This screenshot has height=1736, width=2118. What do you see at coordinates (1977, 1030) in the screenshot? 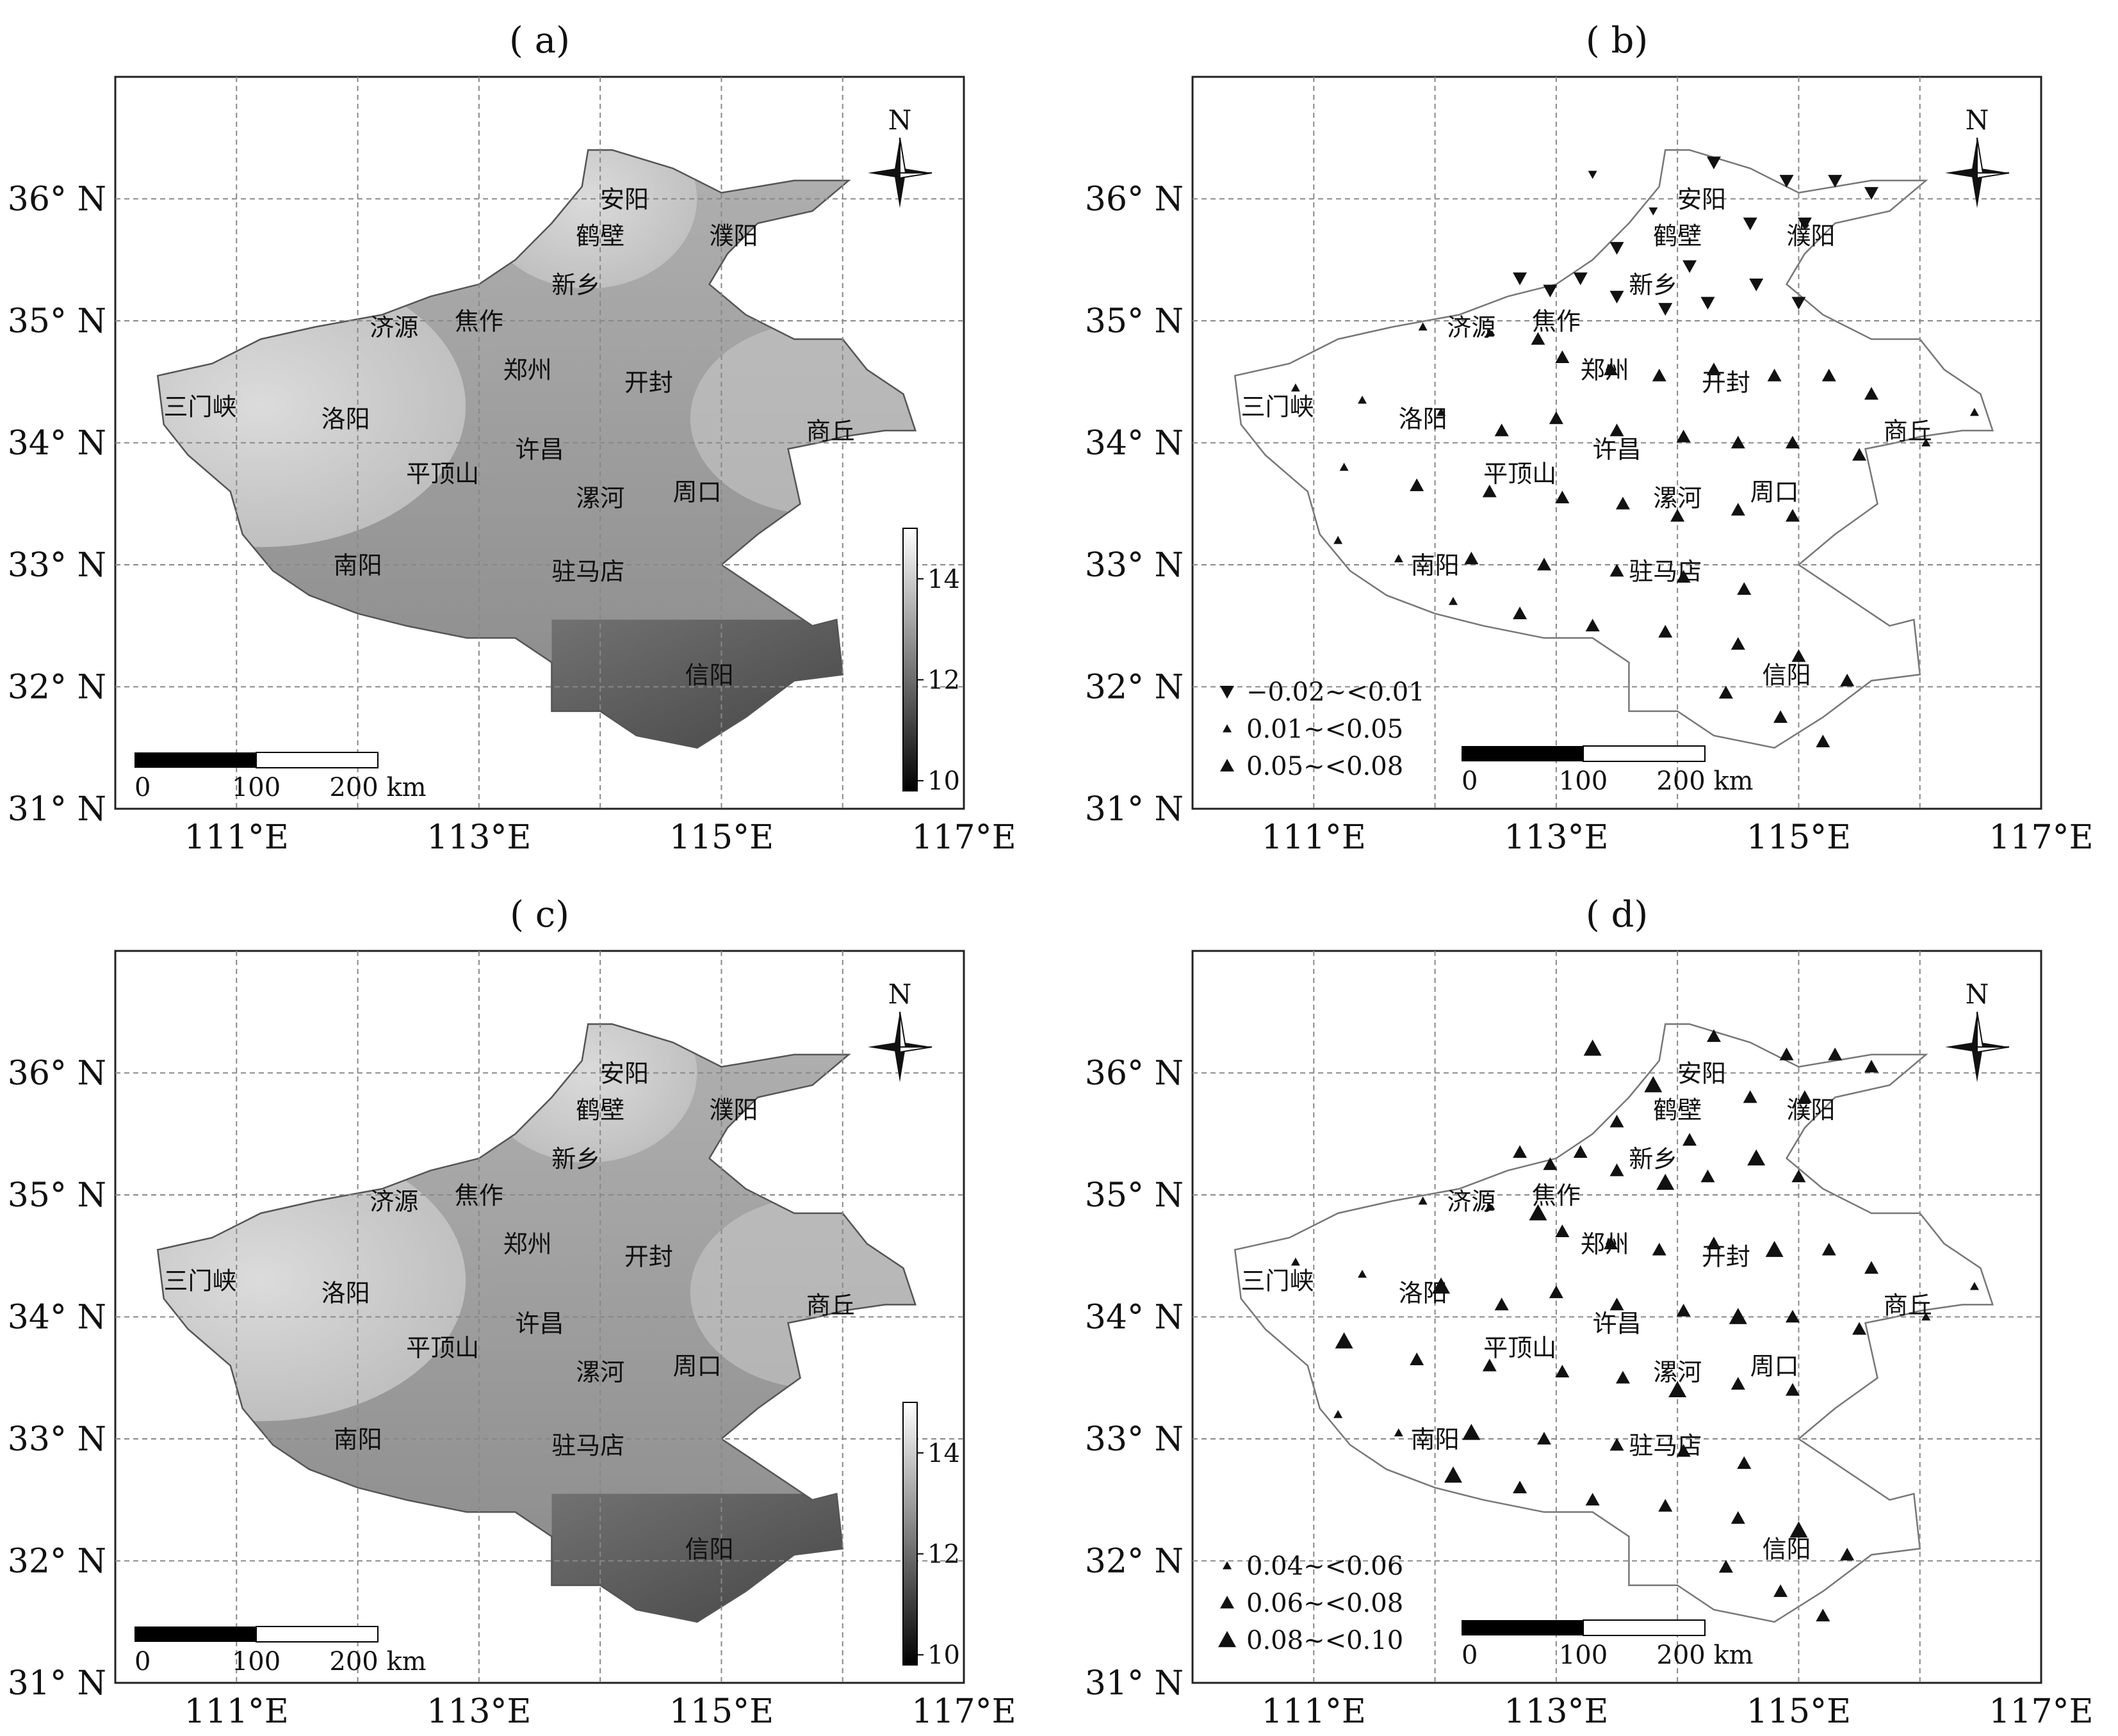
I see `north-arrow-icon: N` at bounding box center [1977, 1030].